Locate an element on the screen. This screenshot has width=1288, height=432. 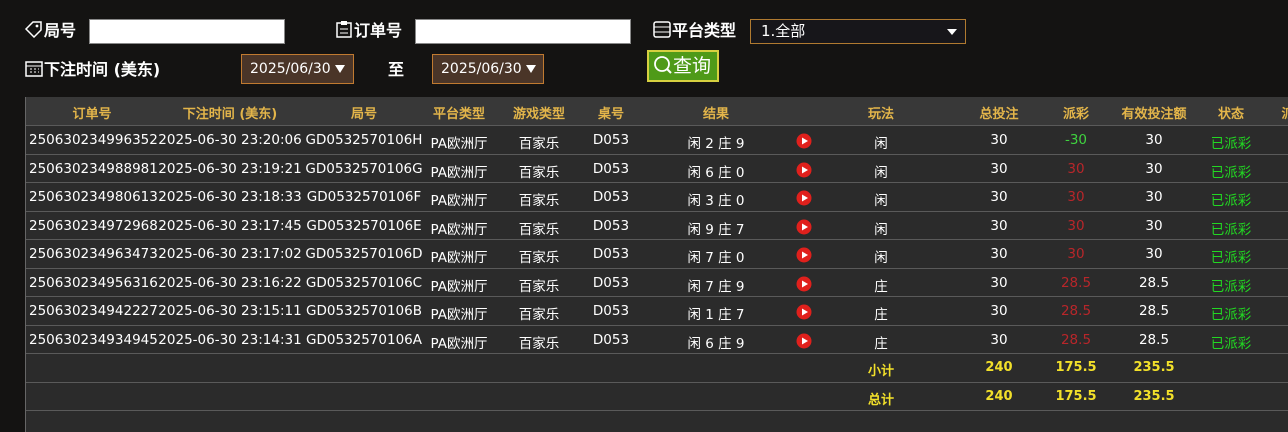
cell: 2025-06-30 23:15:11 is located at coordinates (230, 311).